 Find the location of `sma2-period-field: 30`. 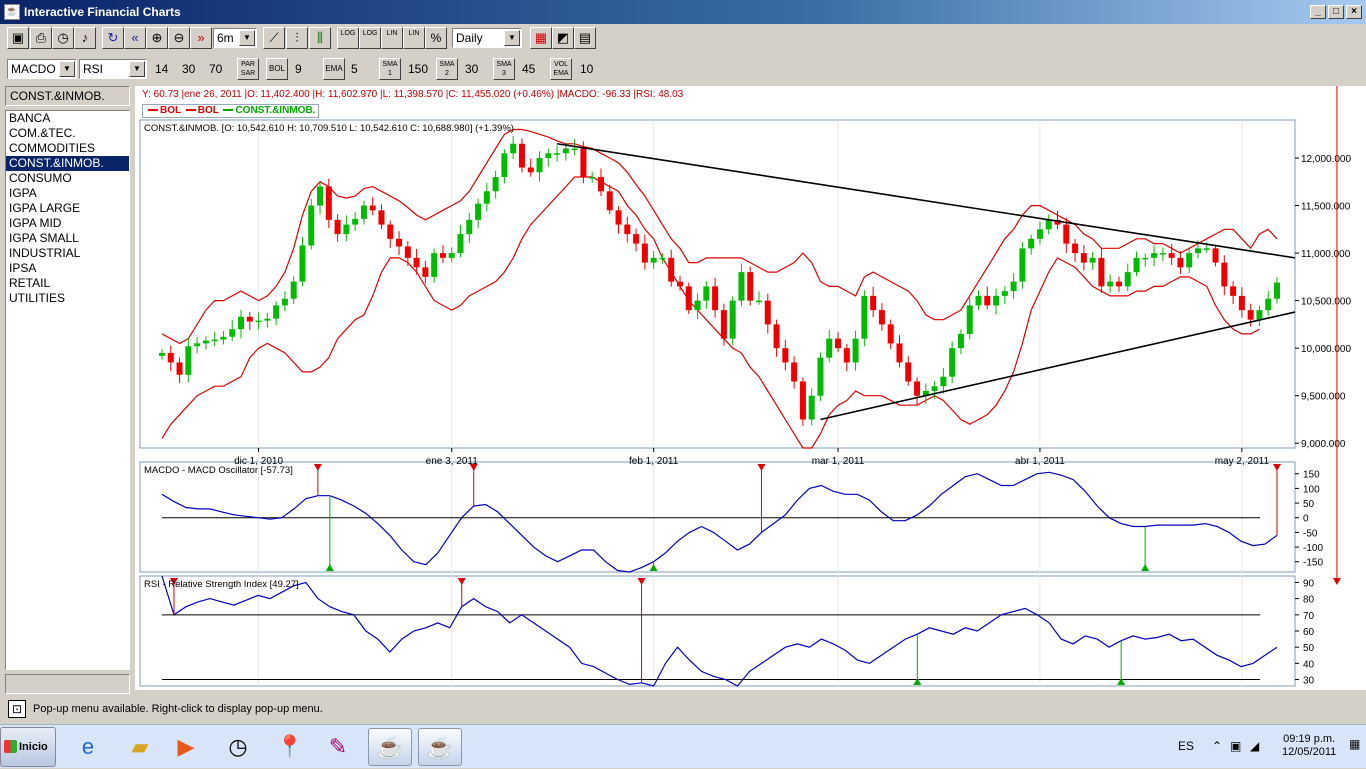

sma2-period-field: 30 is located at coordinates (473, 69).